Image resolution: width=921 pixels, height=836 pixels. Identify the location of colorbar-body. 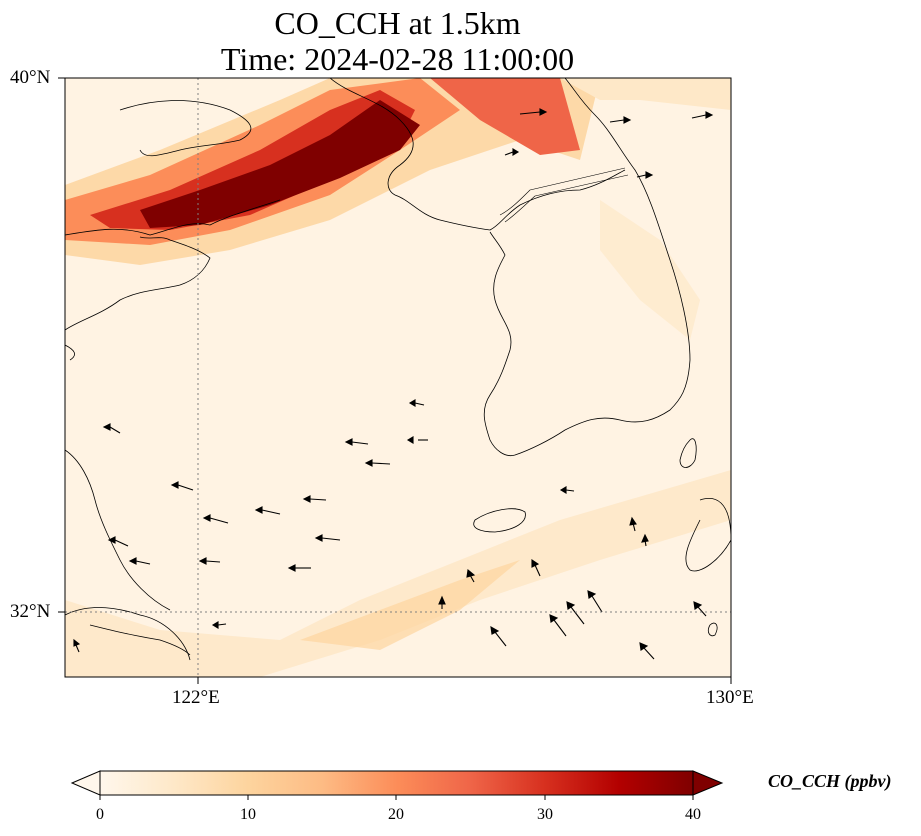
(396, 783).